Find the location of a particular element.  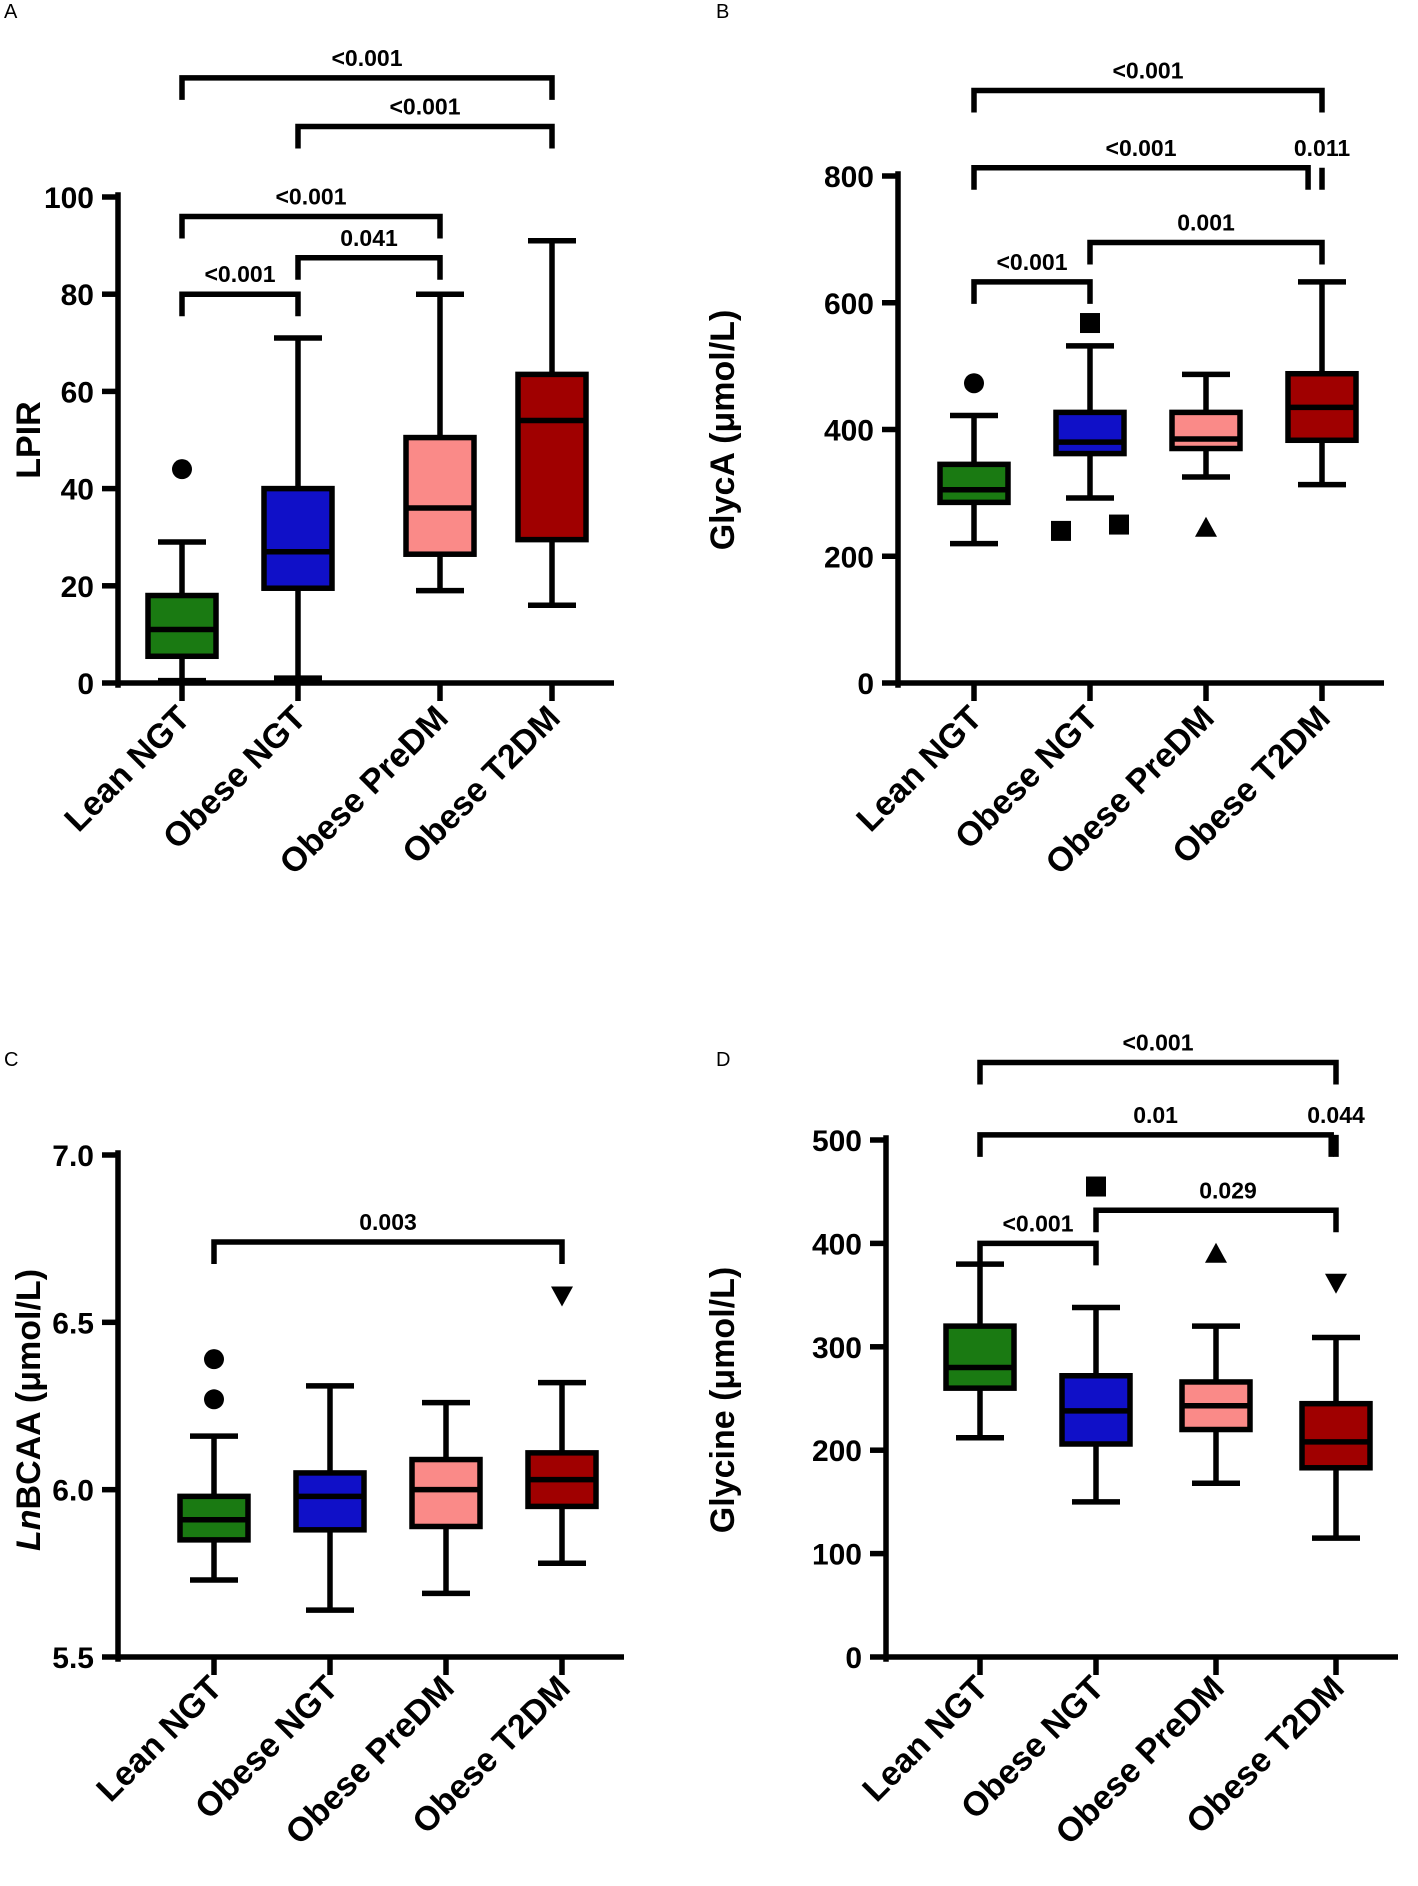

y-tick-label: 600 is located at coordinates (849, 304).